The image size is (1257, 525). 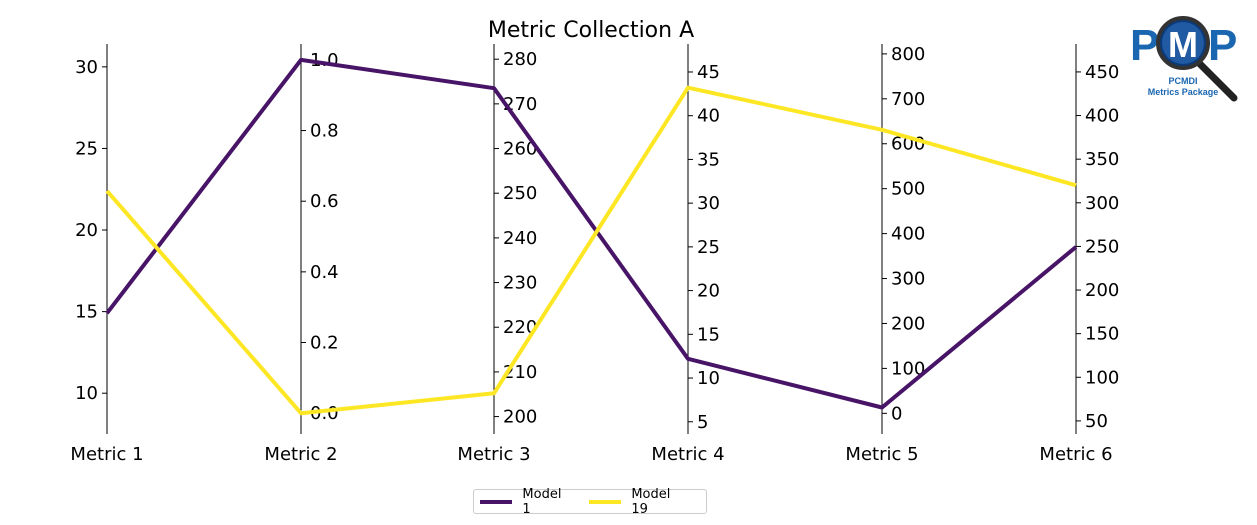 What do you see at coordinates (300, 454) in the screenshot?
I see `axis-label: Metric 2` at bounding box center [300, 454].